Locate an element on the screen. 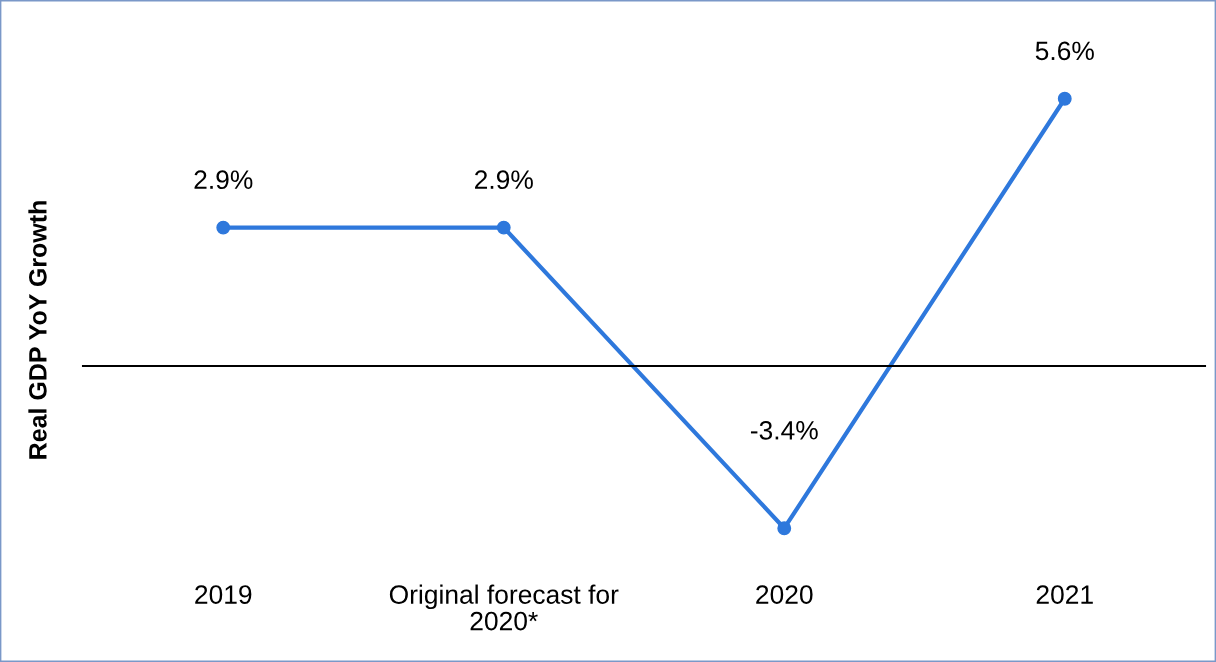  x-tick-label: Original forecast for 2020* is located at coordinates (504, 607).